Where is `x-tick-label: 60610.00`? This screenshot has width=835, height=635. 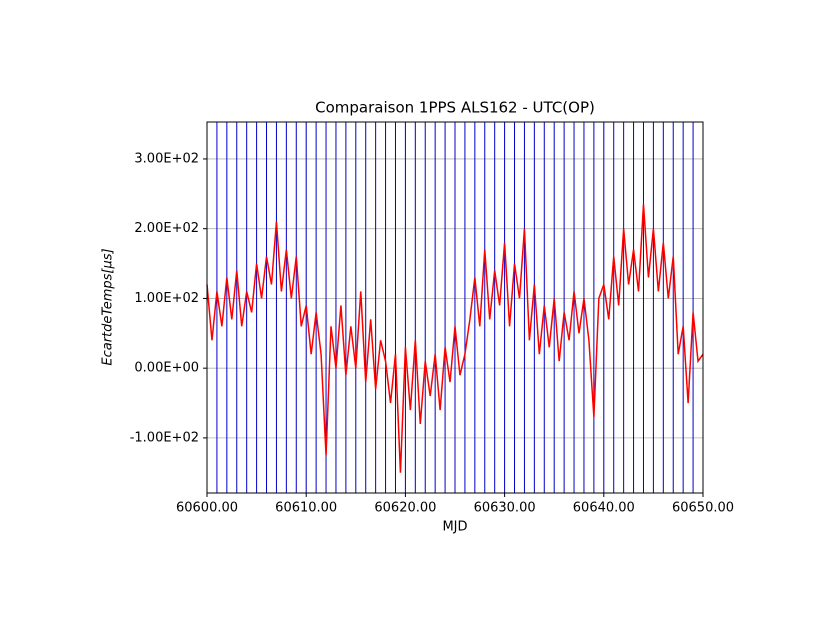
x-tick-label: 60610.00 is located at coordinates (306, 508).